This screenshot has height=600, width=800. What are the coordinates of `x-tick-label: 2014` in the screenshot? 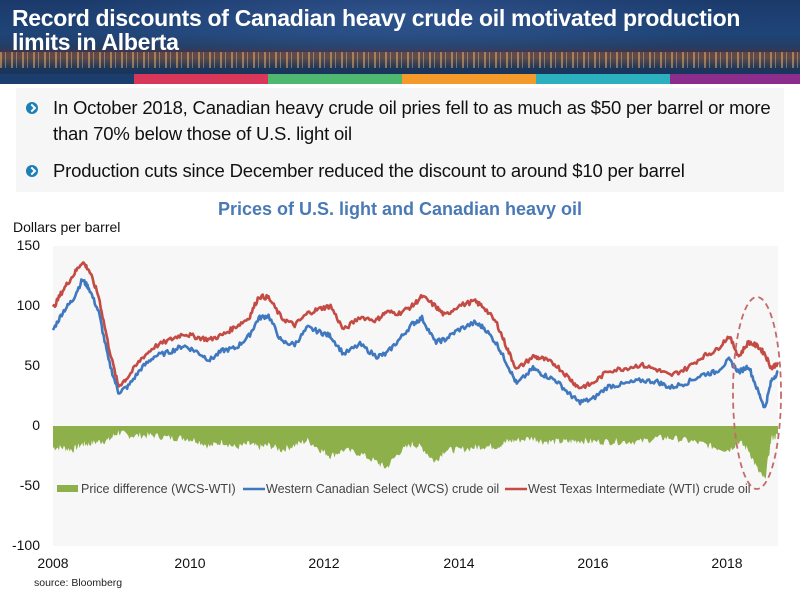 It's located at (459, 563).